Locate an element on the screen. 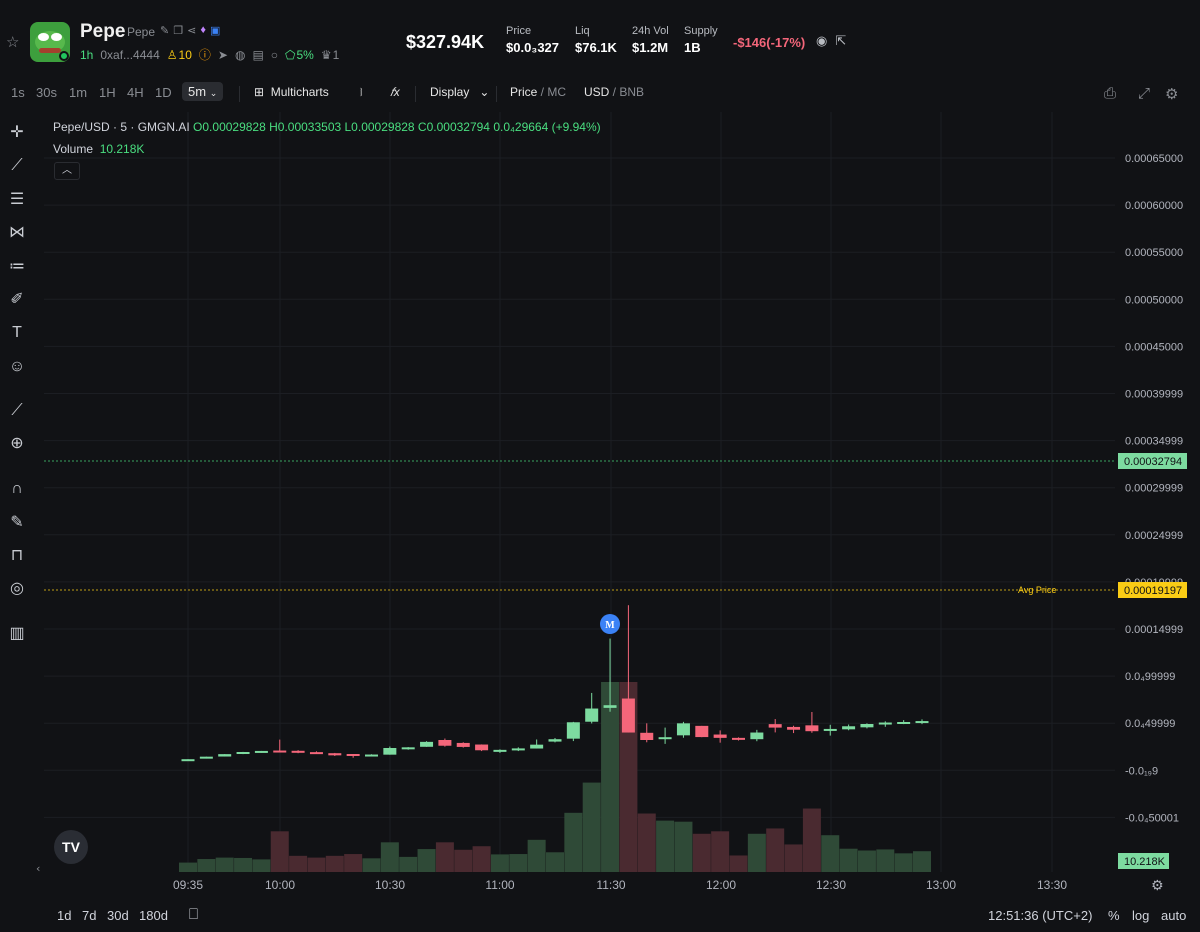 This screenshot has height=932, width=1200. top10-icon: ⬠ is located at coordinates (290, 54).